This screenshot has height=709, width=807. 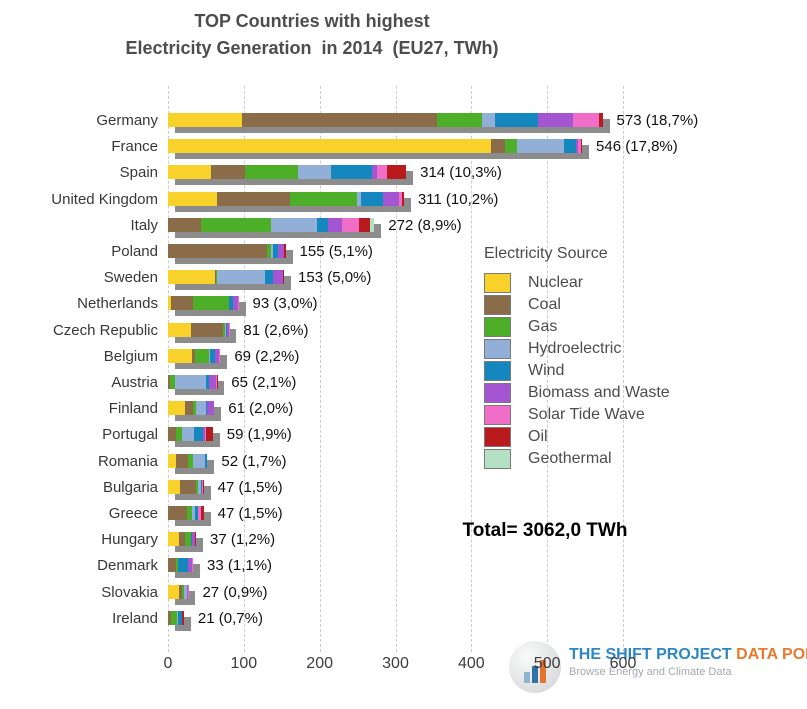 I want to click on legend-item-gas: Gas, so click(x=577, y=327).